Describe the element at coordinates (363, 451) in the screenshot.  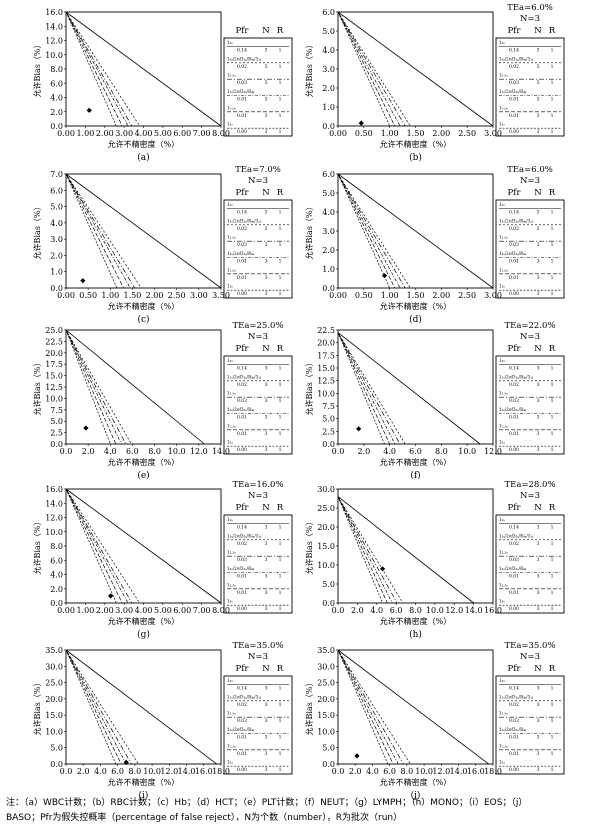
I see `x-tick-label: 2.0` at that location.